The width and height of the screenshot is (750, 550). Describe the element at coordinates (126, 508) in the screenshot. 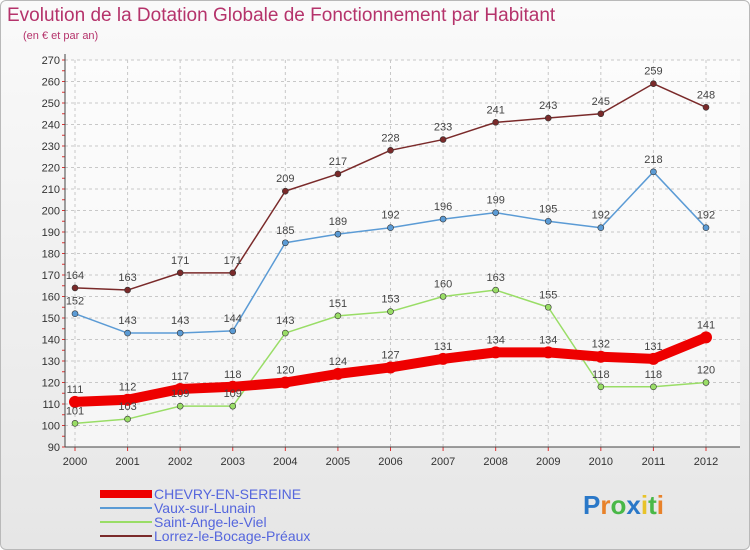

I see `legend-swatch-vaux` at that location.